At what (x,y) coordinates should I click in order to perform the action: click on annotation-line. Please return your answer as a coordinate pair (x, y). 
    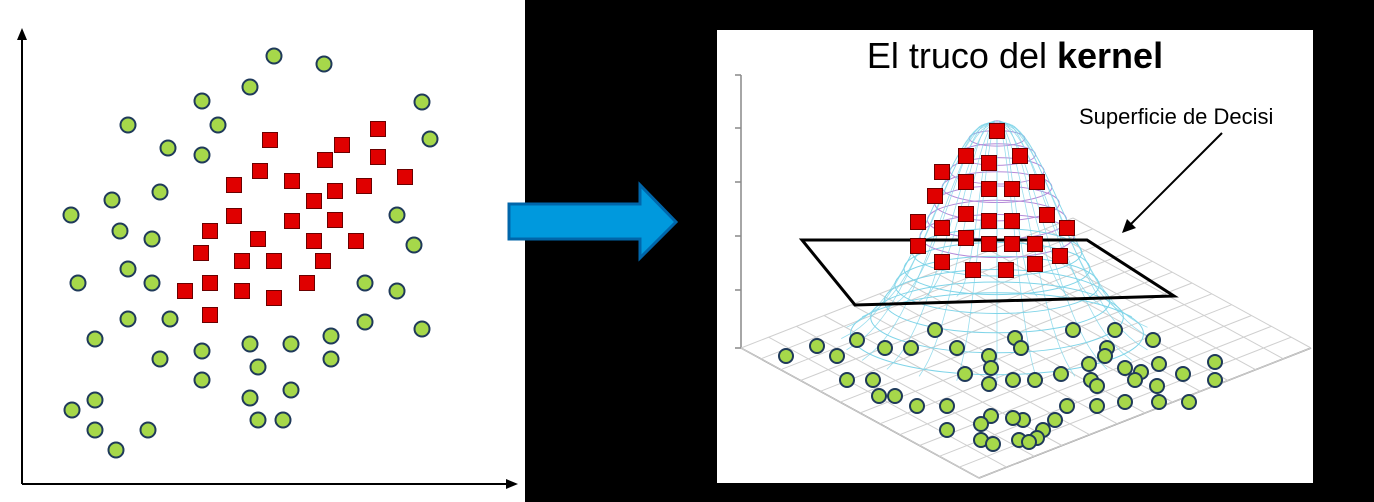
    Looking at the image, I should click on (1174, 180).